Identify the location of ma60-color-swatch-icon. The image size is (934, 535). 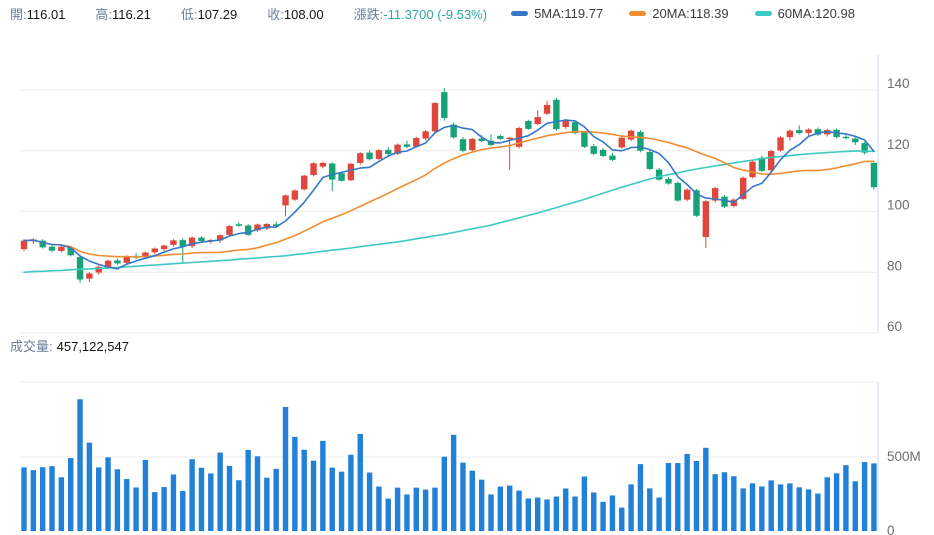
(763, 13).